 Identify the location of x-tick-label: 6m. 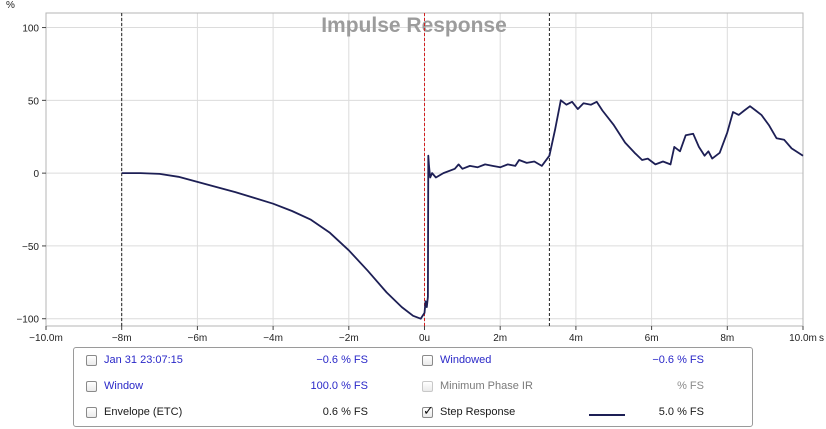
(652, 338).